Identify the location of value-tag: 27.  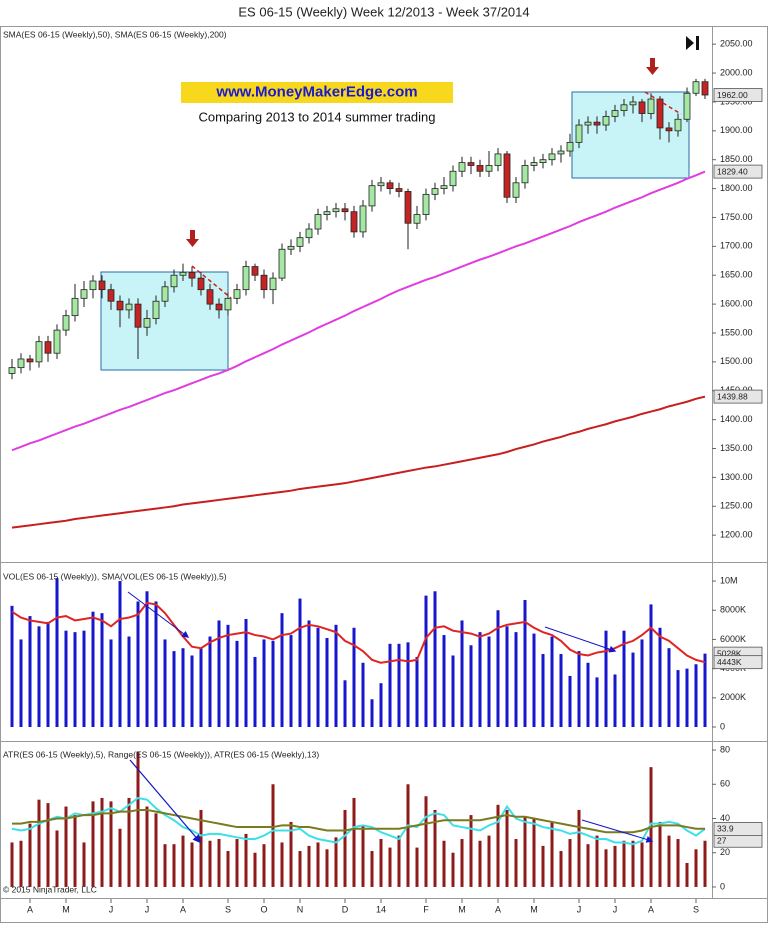
(738, 840).